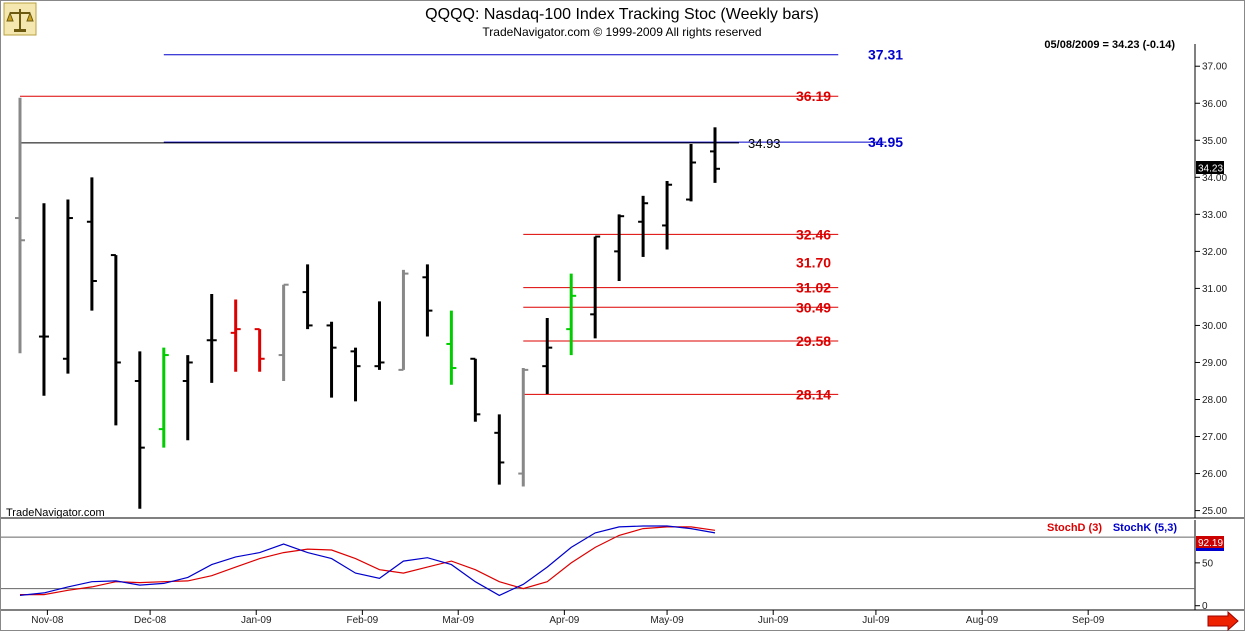 Image resolution: width=1245 pixels, height=636 pixels. What do you see at coordinates (1214, 289) in the screenshot?
I see `price-tick-label-6: 31.00` at bounding box center [1214, 289].